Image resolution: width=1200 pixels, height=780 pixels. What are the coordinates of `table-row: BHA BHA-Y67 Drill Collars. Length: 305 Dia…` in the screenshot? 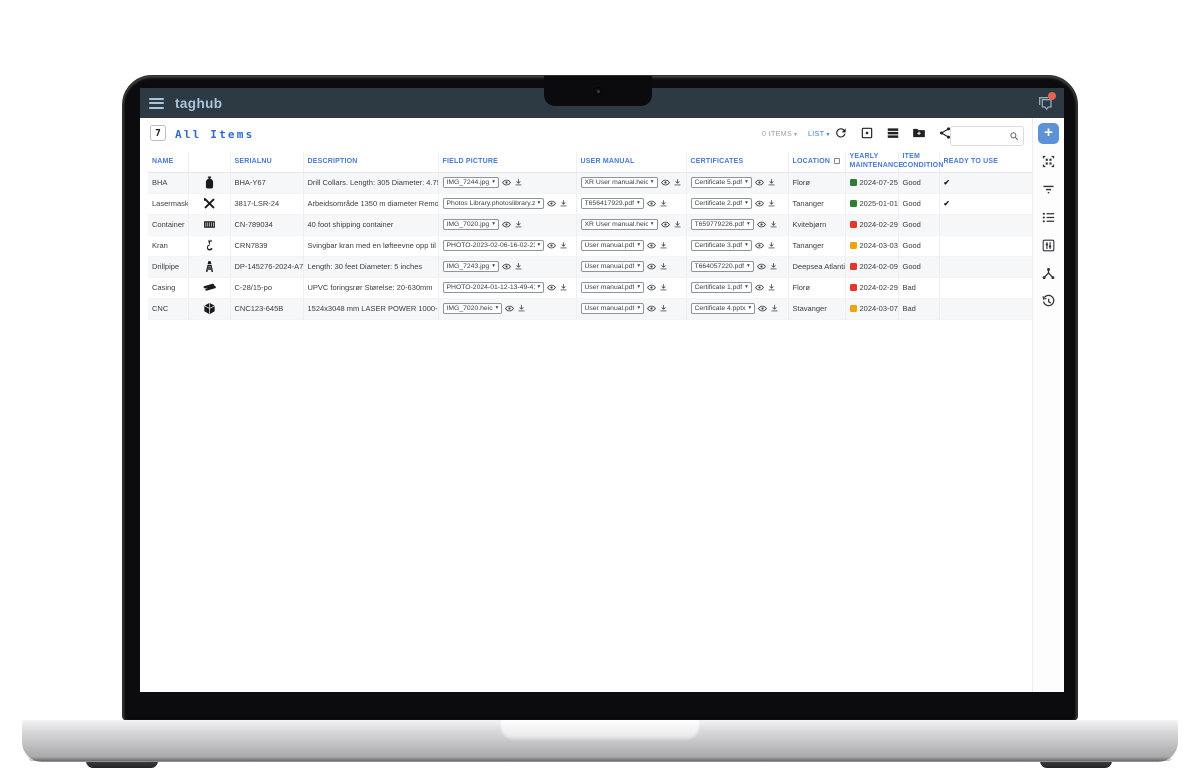 It's located at (590, 183).